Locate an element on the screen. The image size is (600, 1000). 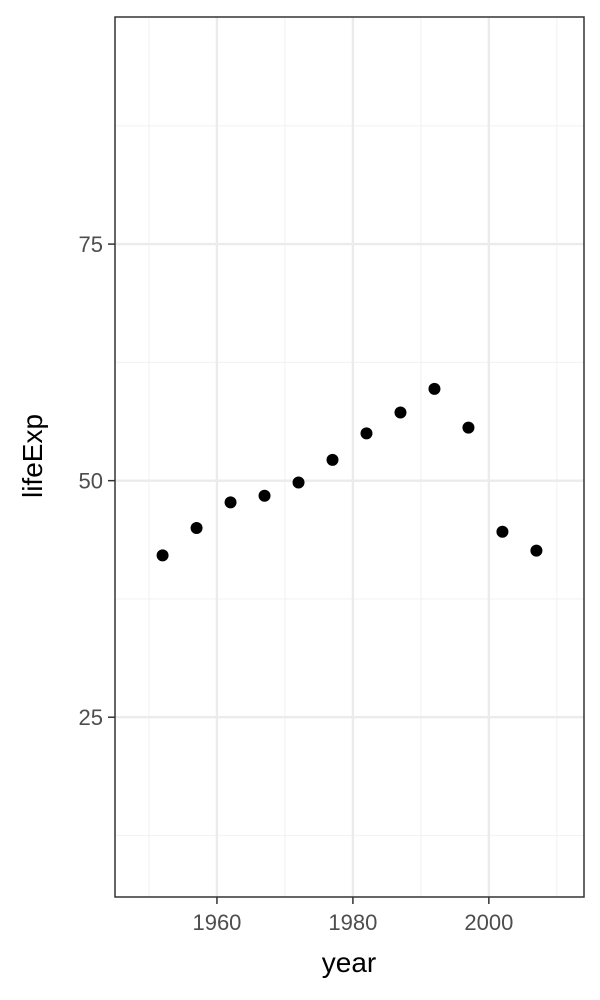
y-axis-title: lifeExp is located at coordinates (32, 456).